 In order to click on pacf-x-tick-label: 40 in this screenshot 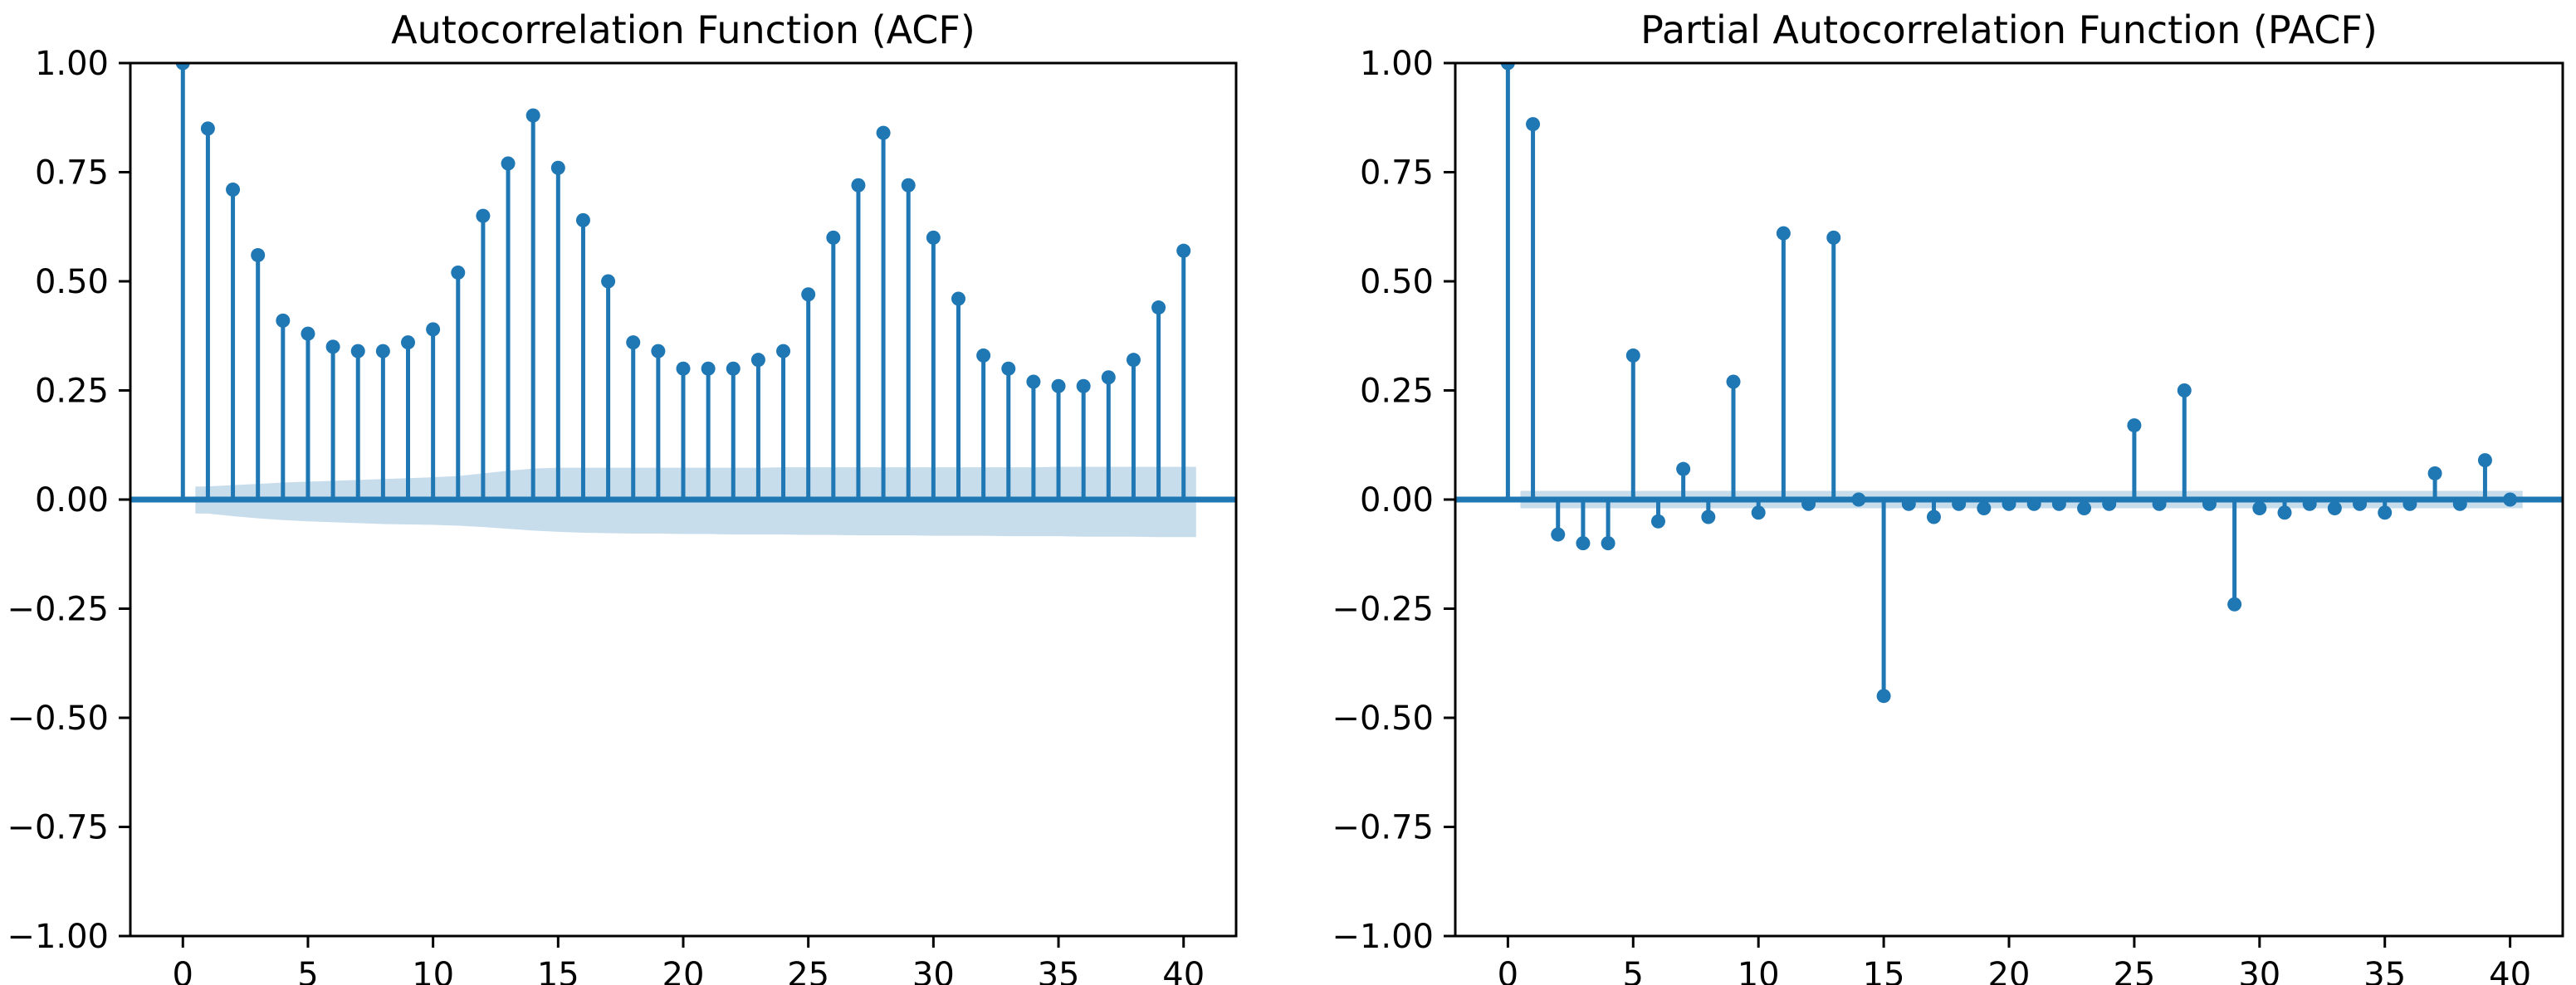, I will do `click(2510, 971)`.